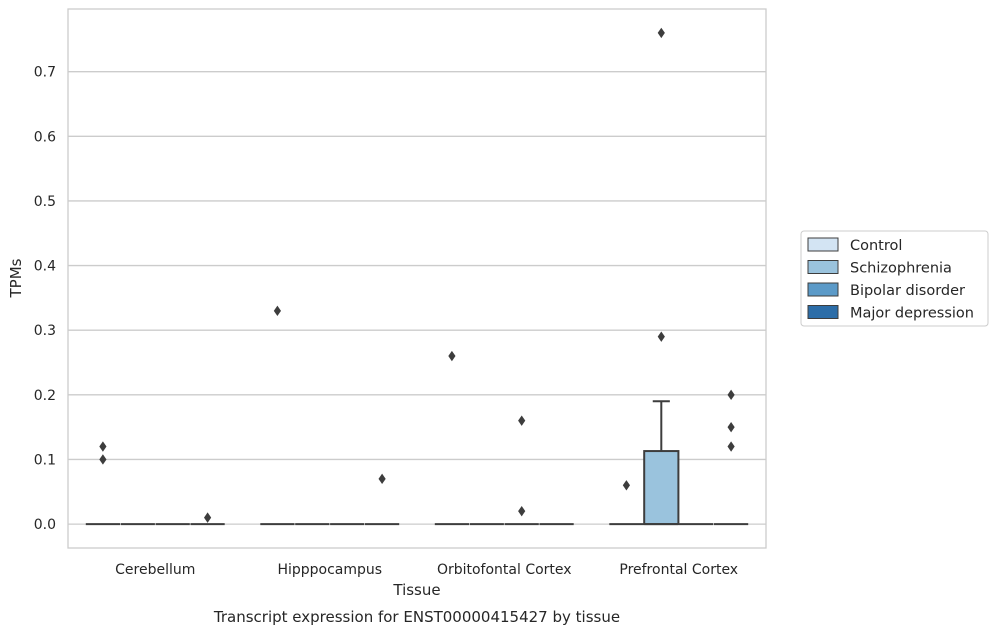  I want to click on x-axis-label: Tissue, so click(416, 590).